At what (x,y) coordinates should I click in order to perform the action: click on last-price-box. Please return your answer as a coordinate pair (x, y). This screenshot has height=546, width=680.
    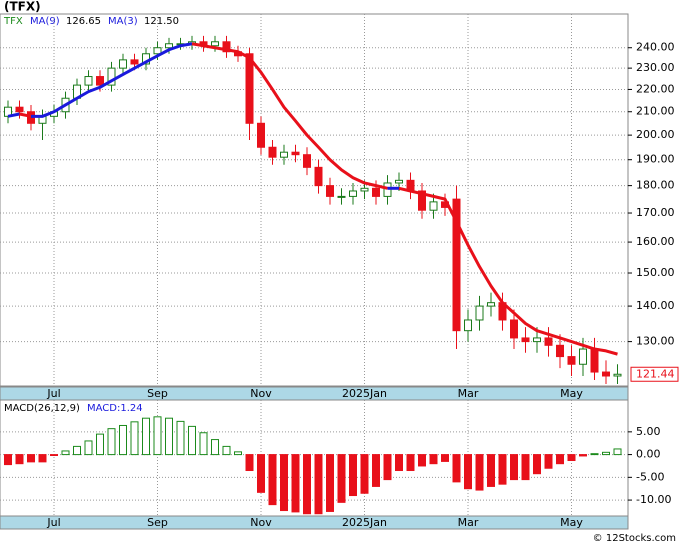
    Looking at the image, I should click on (654, 374).